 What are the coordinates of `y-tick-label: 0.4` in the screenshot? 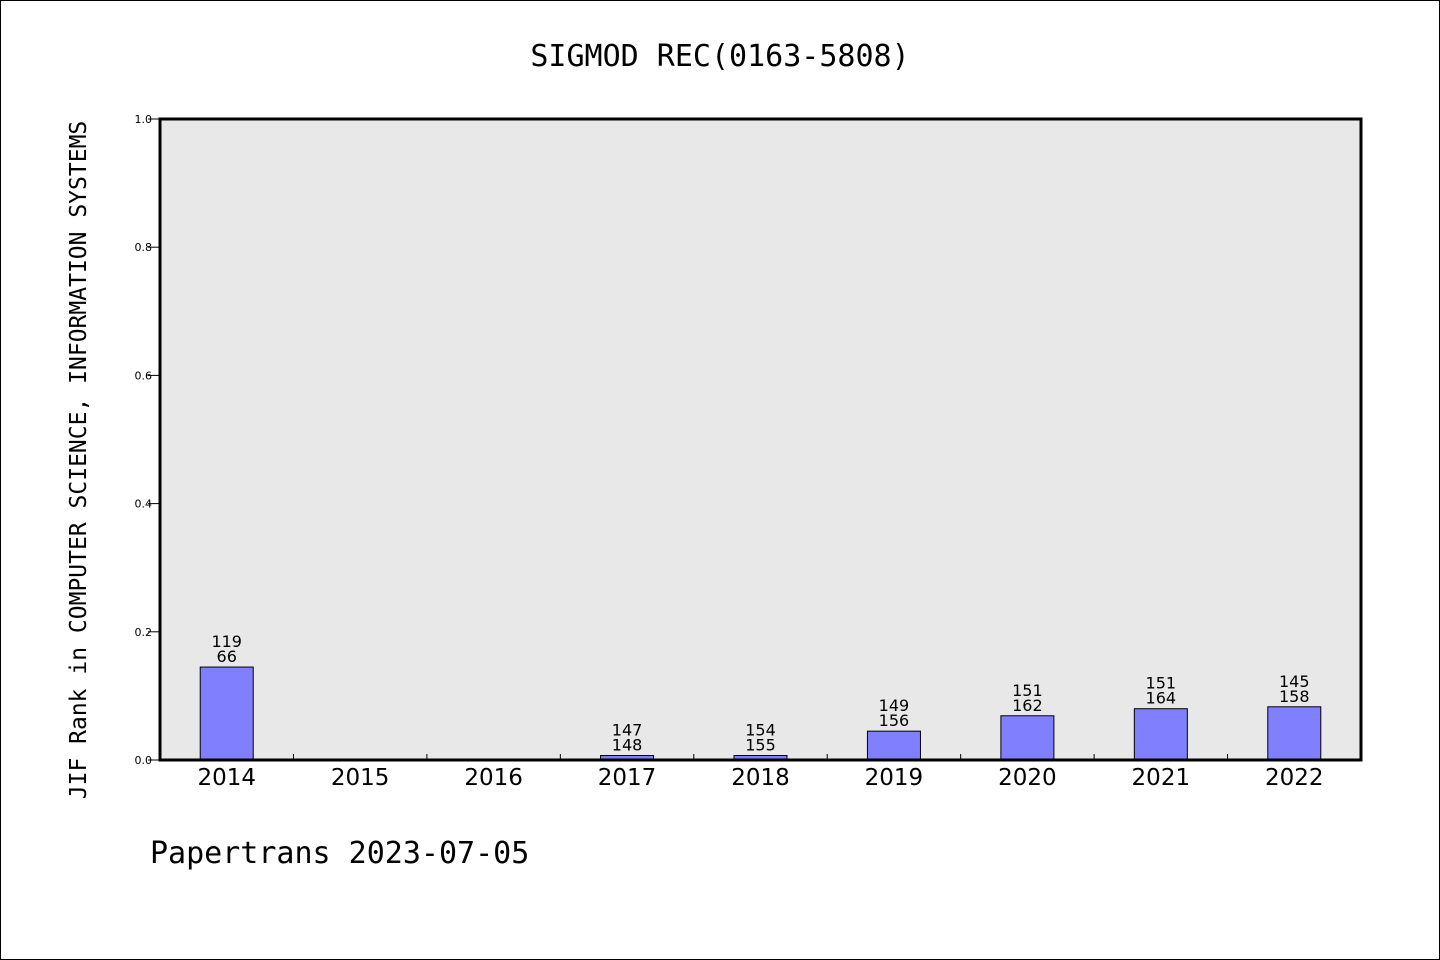 It's located at (144, 504).